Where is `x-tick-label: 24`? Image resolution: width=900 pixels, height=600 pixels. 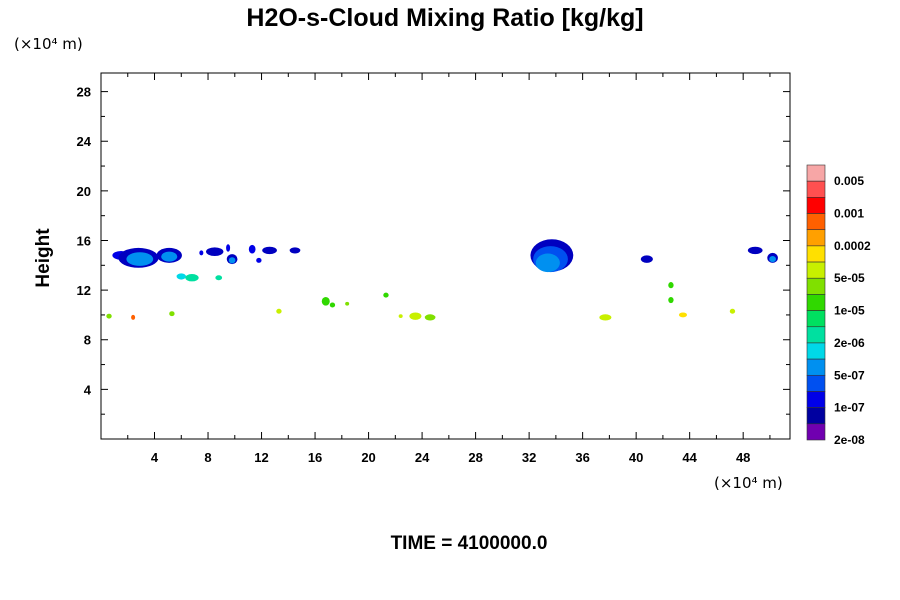 x-tick-label: 24 is located at coordinates (422, 457).